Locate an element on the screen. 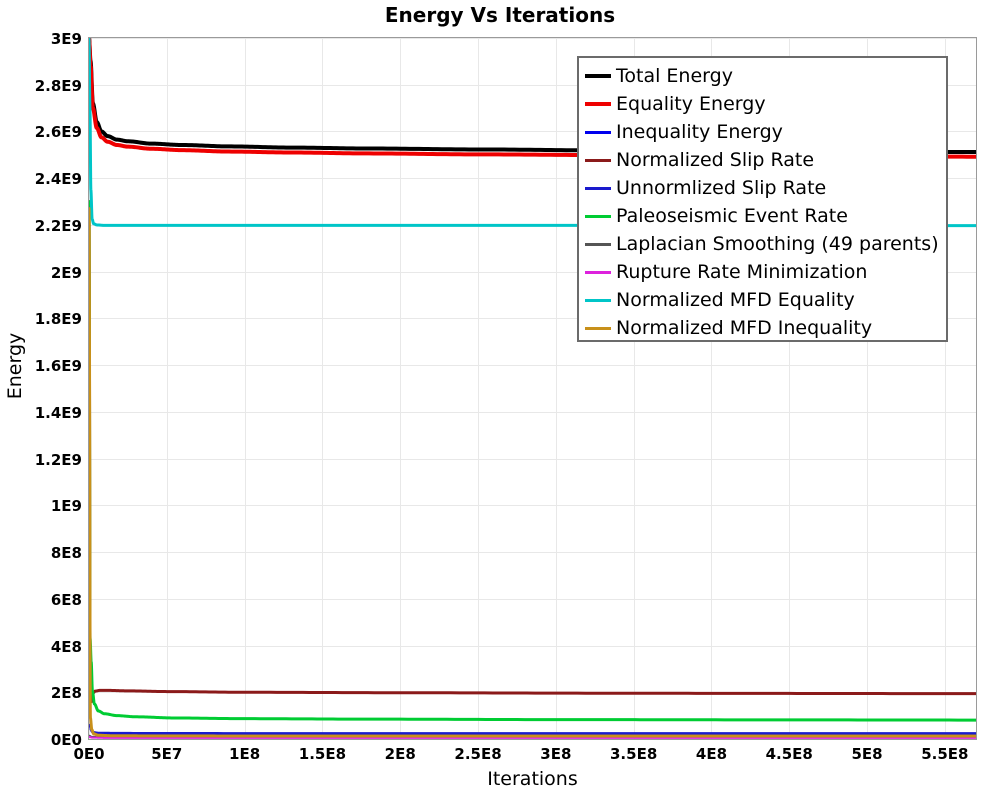  y-tick: 8E8 is located at coordinates (41, 553).